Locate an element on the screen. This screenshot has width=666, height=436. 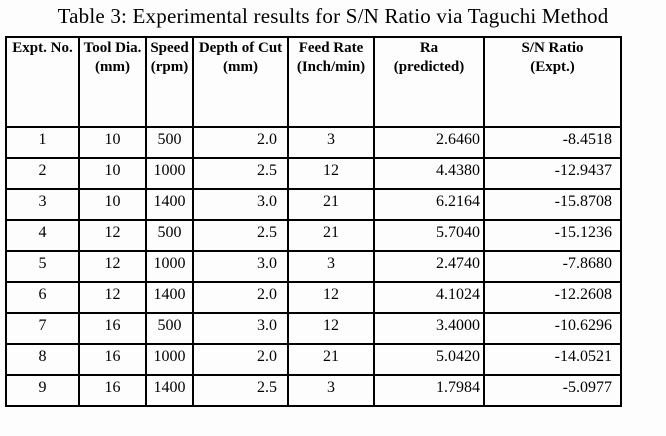
table-row: 8 16 1000 2.0 21 5.0420 -14.0521 is located at coordinates (313, 359).